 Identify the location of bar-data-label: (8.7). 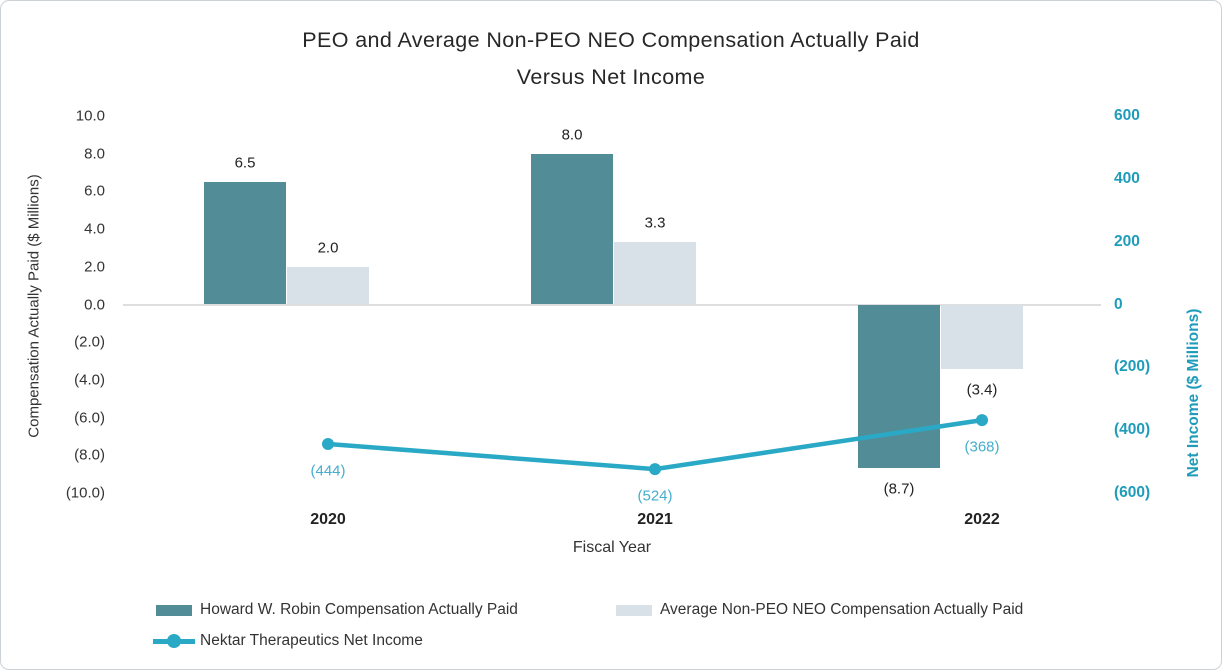
(899, 489).